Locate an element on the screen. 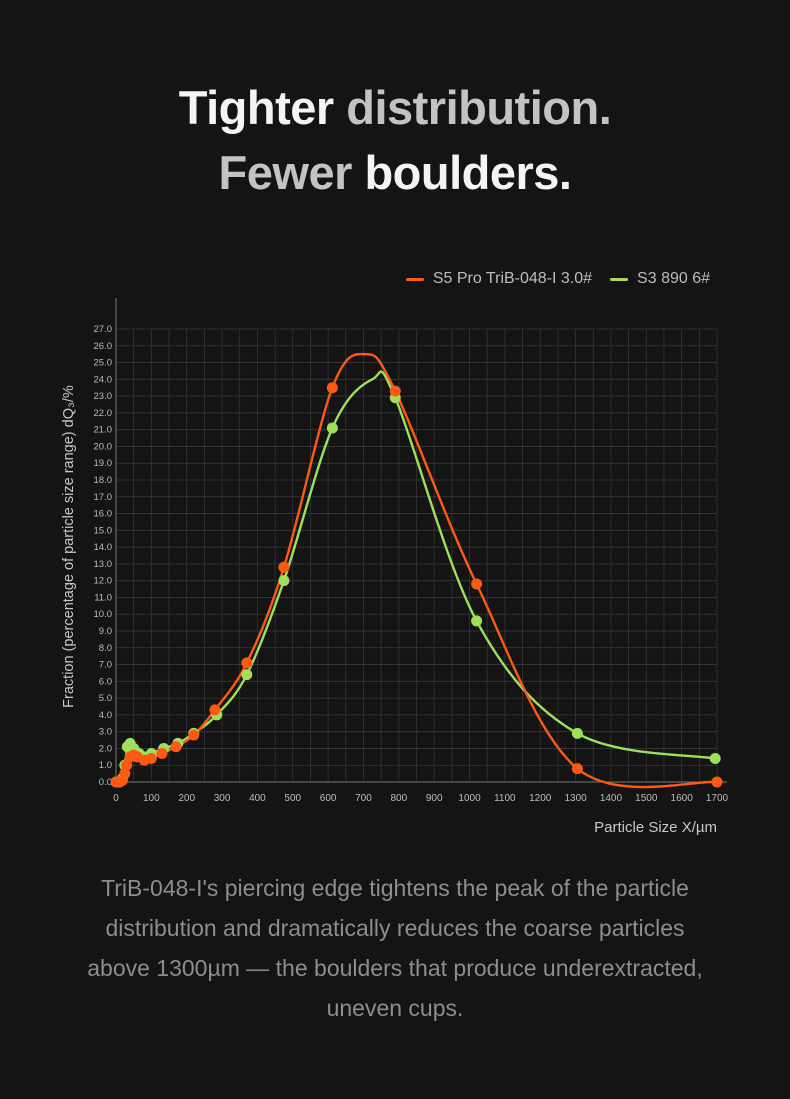 Image resolution: width=790 pixels, height=1099 pixels. x-tick-label: 1500 is located at coordinates (646, 798).